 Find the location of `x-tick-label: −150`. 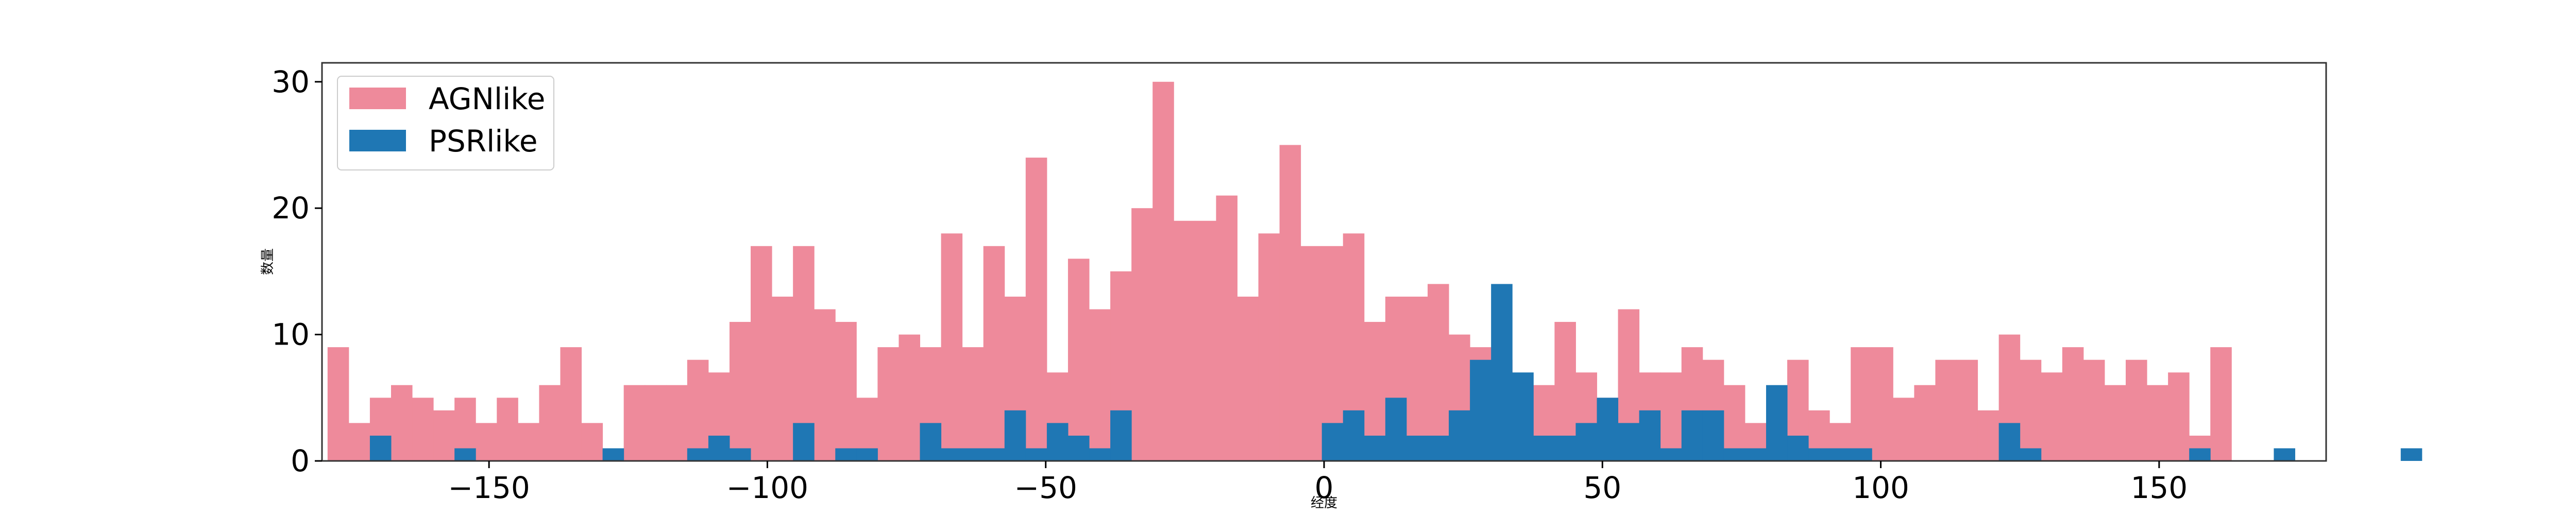

x-tick-label: −150 is located at coordinates (489, 487).